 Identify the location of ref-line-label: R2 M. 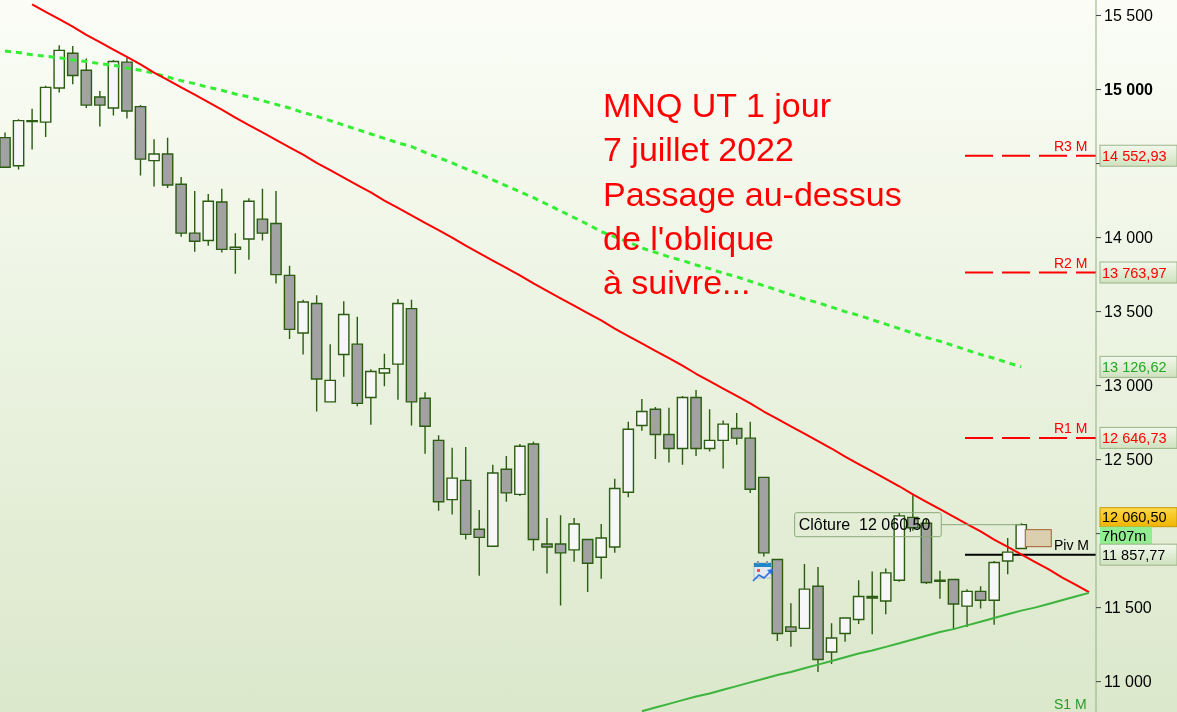
(1071, 262).